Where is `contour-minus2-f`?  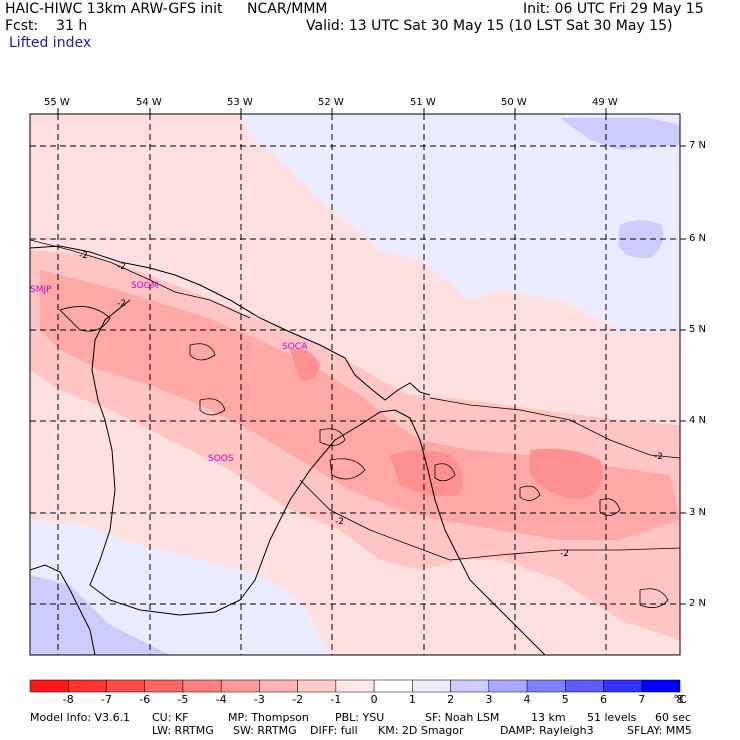
contour-minus2-f is located at coordinates (347, 469).